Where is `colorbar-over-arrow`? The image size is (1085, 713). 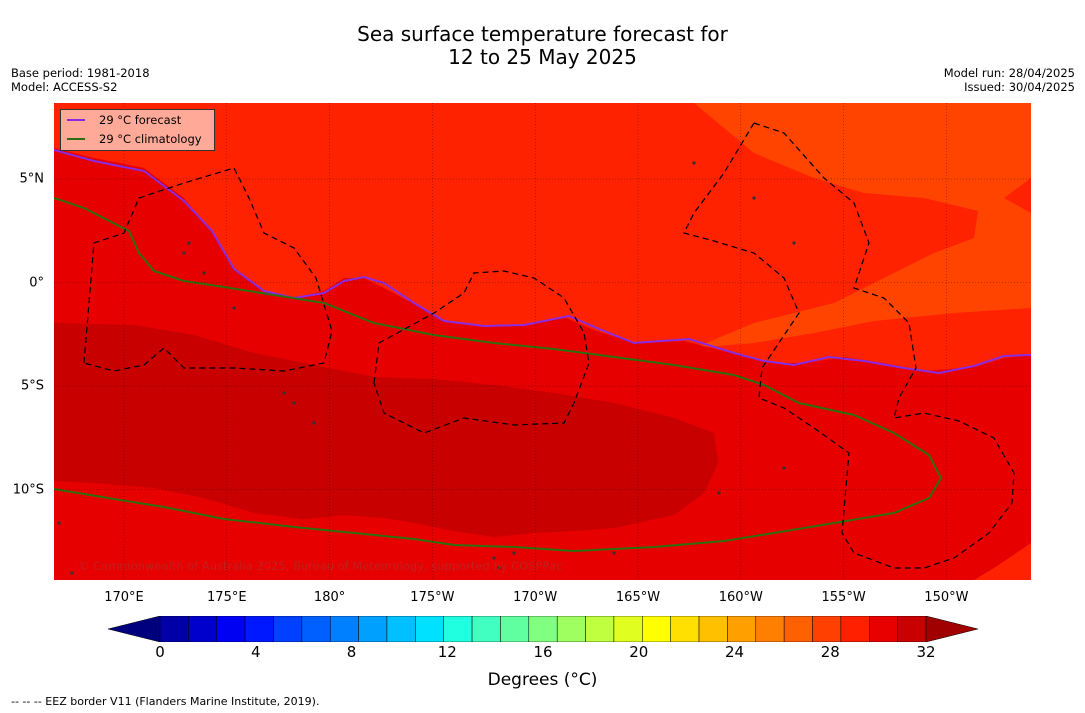
colorbar-over-arrow is located at coordinates (951, 629).